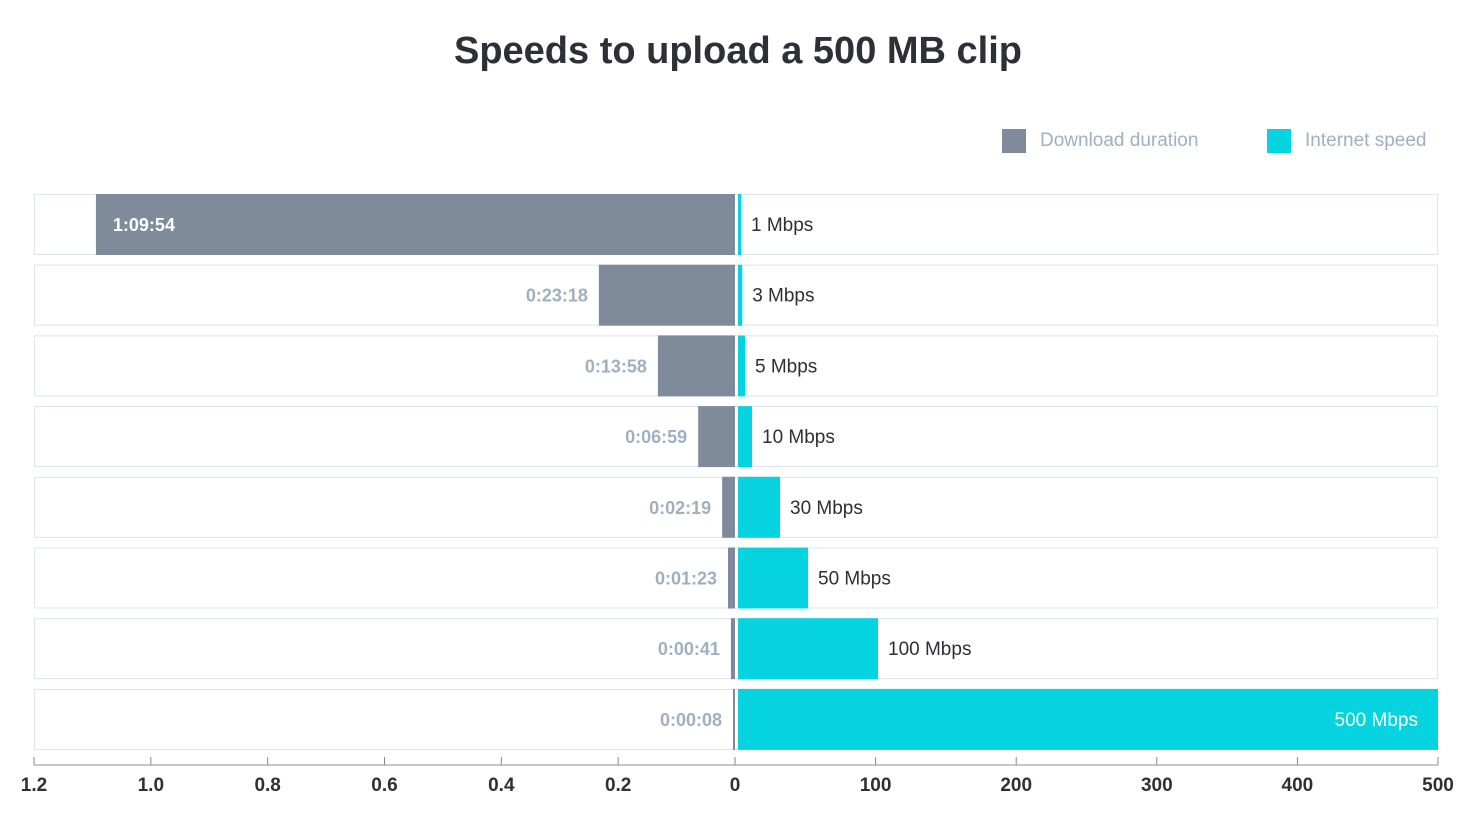 Image resolution: width=1476 pixels, height=827 pixels. Describe the element at coordinates (384, 785) in the screenshot. I see `left-axis-tick-label: 0.6` at that location.